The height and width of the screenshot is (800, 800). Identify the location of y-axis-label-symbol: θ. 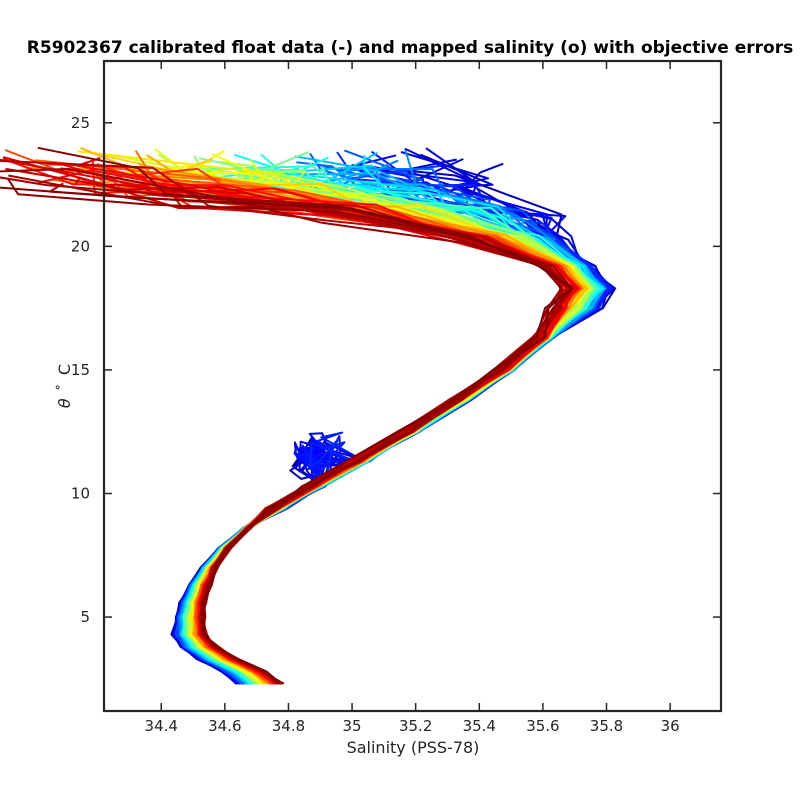
(64, 403).